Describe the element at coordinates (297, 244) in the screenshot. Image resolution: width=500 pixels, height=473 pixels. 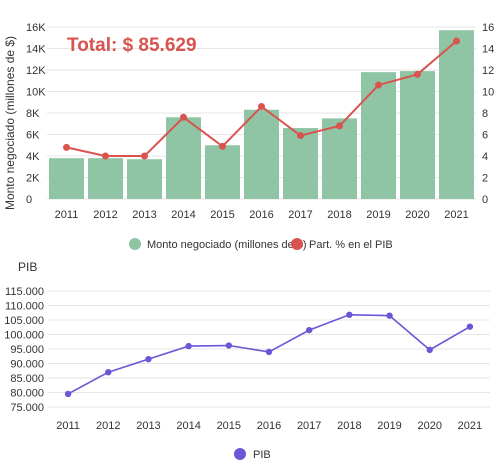
I see `legend-marker-pct` at that location.